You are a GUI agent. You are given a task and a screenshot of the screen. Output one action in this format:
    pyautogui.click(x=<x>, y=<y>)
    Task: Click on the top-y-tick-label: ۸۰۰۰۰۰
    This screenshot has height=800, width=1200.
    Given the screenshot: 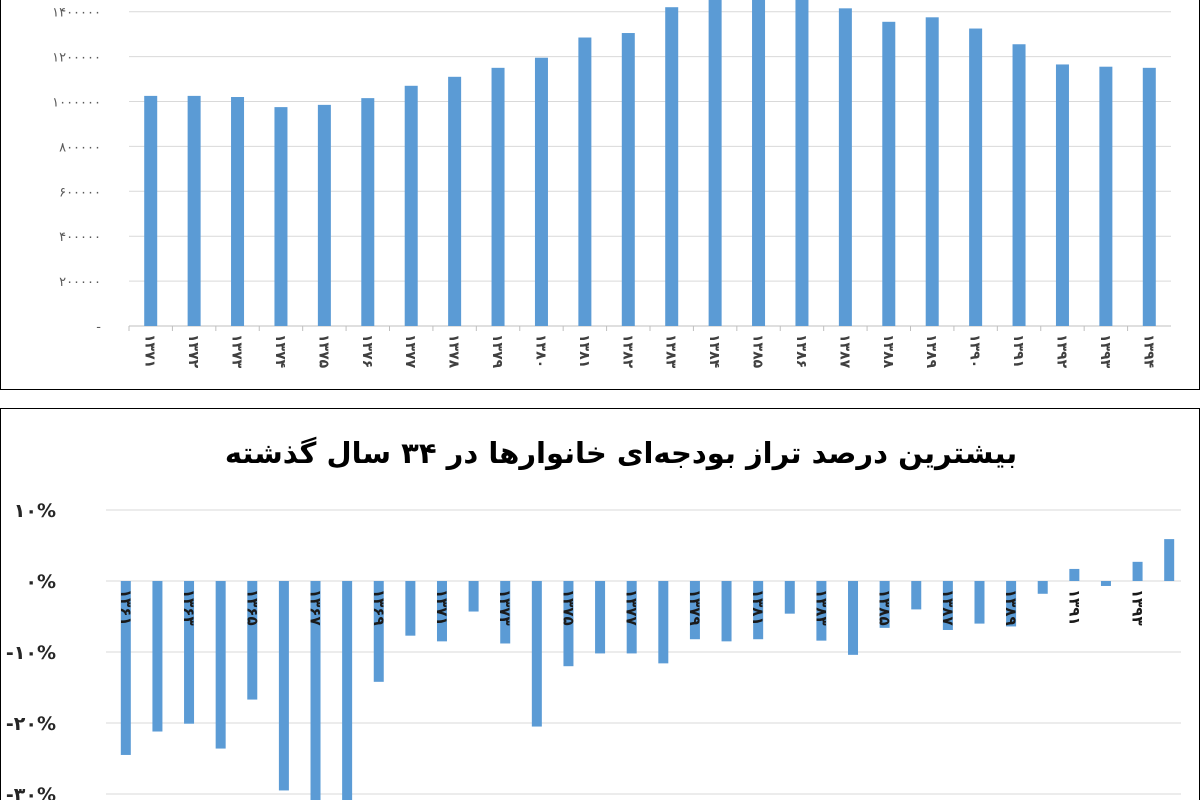 What is the action you would take?
    pyautogui.click(x=80, y=147)
    